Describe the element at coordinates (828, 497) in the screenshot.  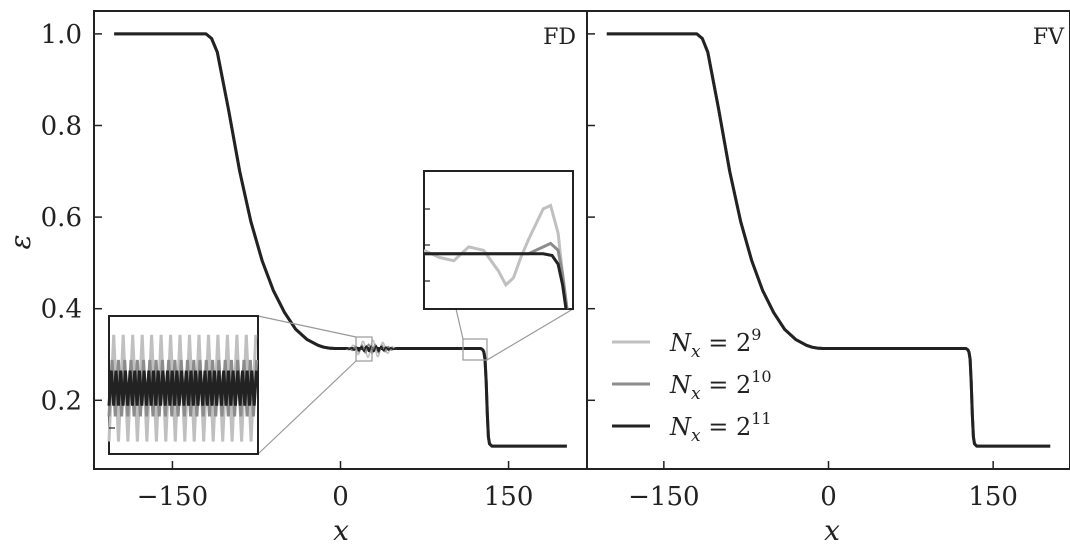
I see `x-tick-label-fv-1: 0` at that location.